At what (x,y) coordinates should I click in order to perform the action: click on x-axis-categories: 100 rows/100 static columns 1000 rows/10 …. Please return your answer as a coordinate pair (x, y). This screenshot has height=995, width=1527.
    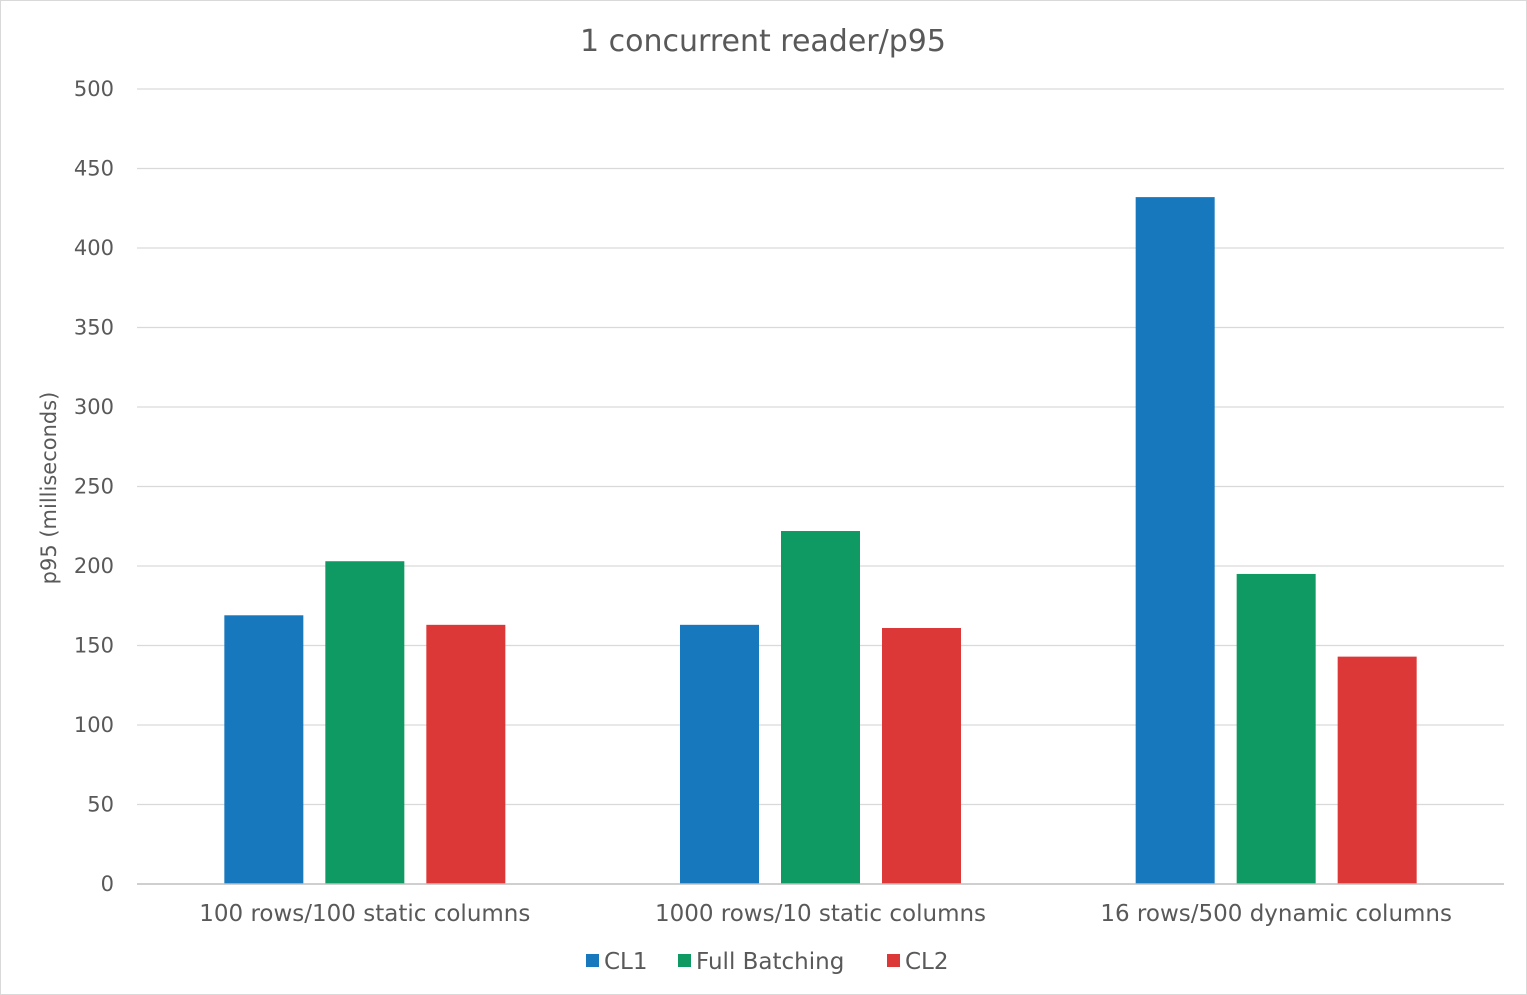
    Looking at the image, I should click on (825, 914).